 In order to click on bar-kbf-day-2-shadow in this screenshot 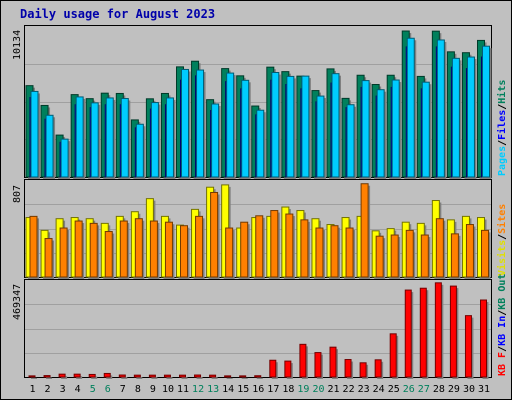, I will do `click(49, 378)`.